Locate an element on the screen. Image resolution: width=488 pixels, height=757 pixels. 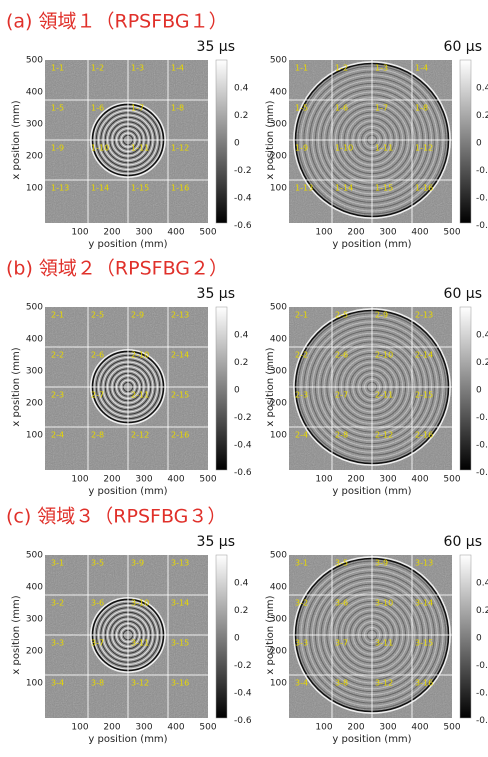
region-label: 1-2 is located at coordinates (341, 68).